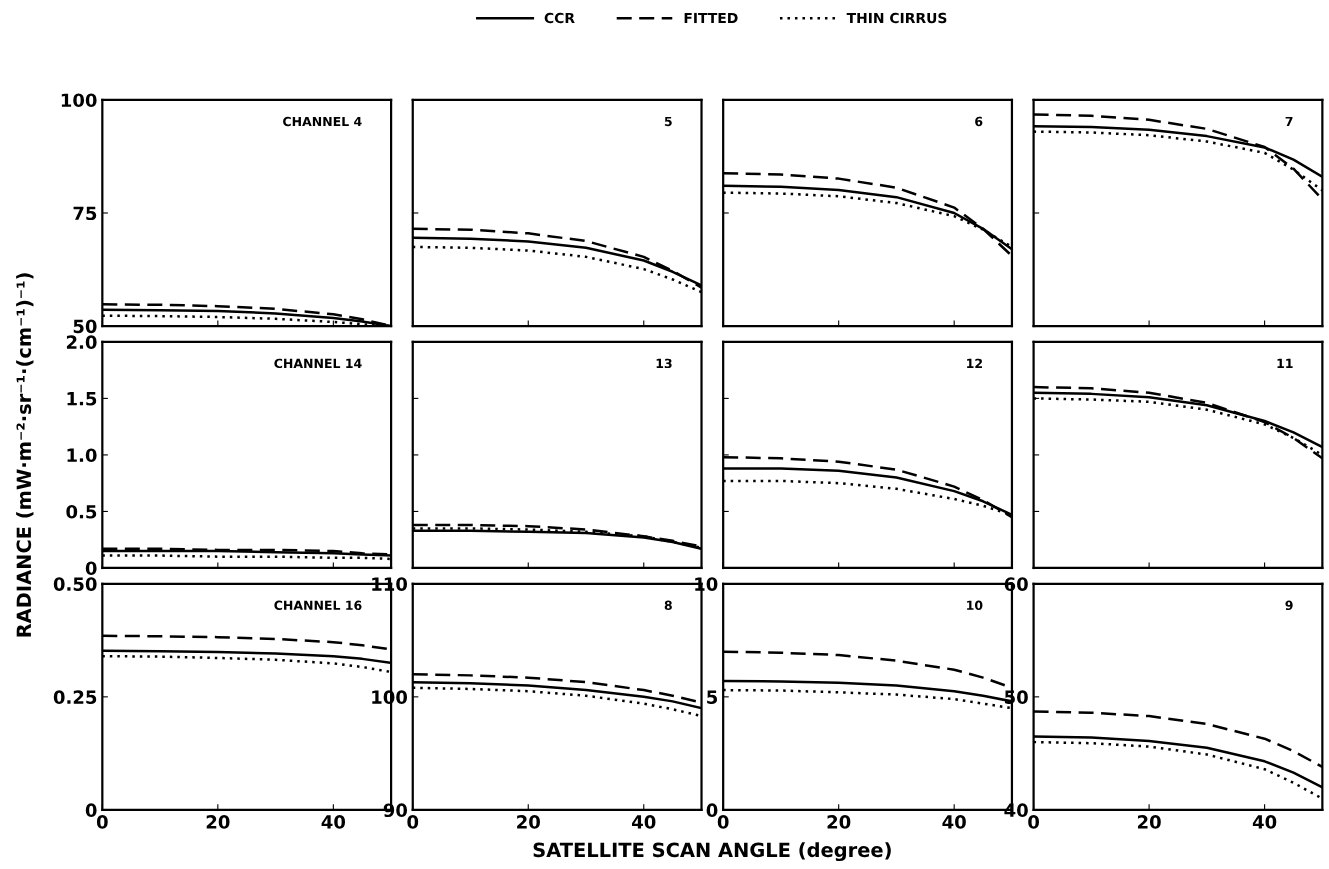 Image resolution: width=1329 pixels, height=869 pixels. I want to click on y-tick-label: 5, so click(712, 697).